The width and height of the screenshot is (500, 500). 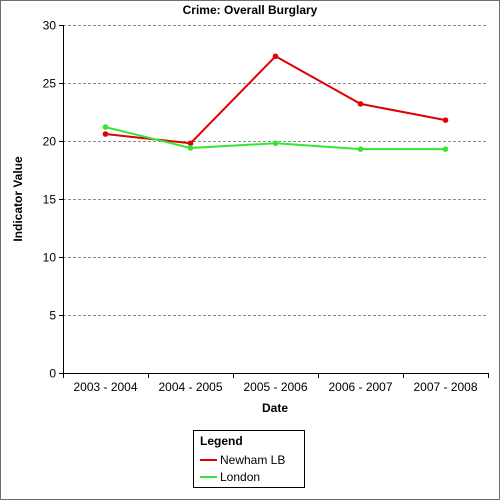 I want to click on y-tick-label: 20, so click(x=50, y=142).